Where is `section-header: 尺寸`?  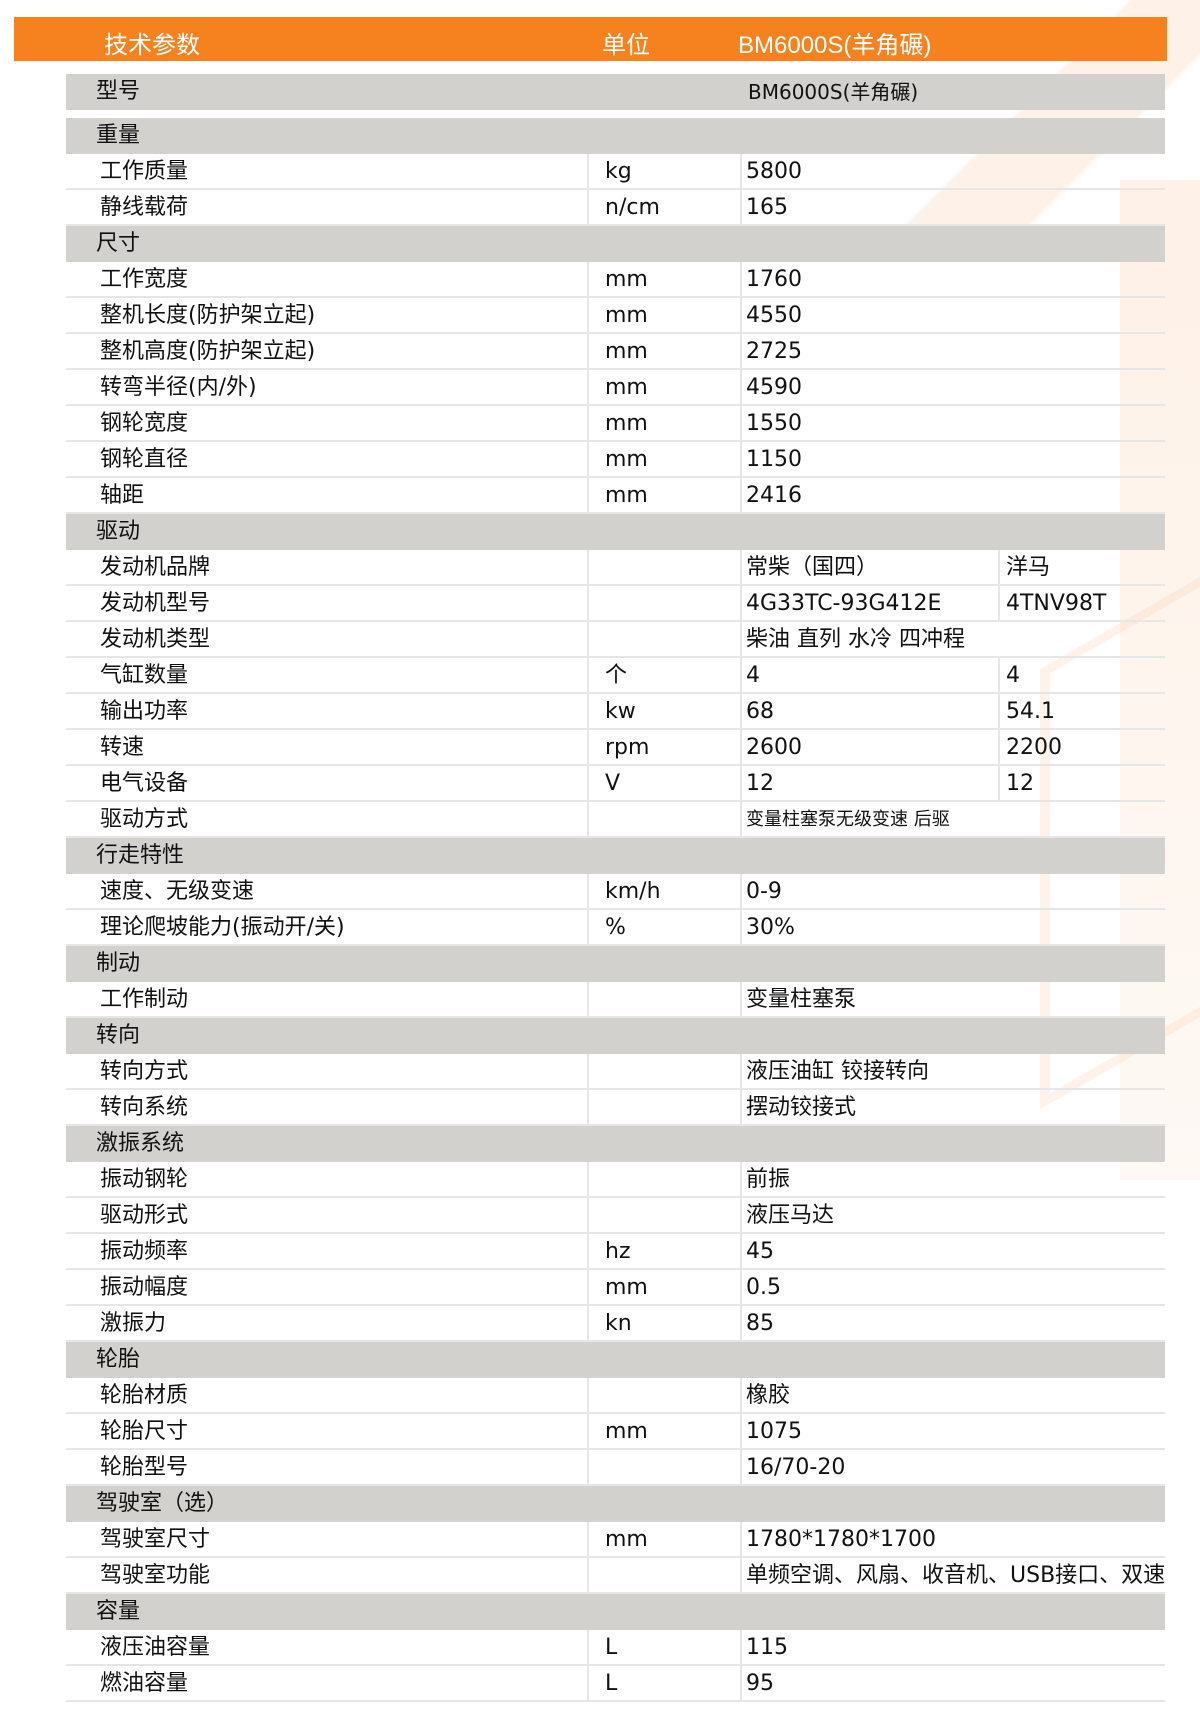 section-header: 尺寸 is located at coordinates (615, 244).